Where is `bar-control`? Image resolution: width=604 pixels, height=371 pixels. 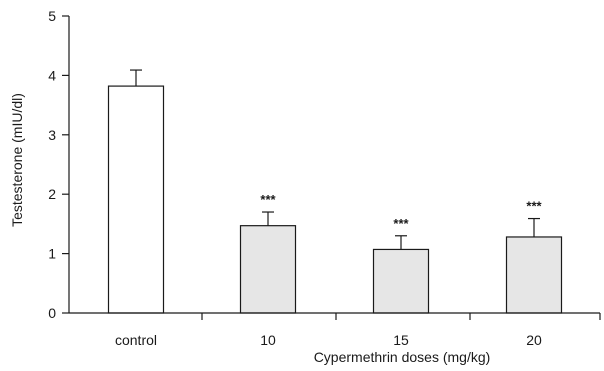
bar-control is located at coordinates (136, 199).